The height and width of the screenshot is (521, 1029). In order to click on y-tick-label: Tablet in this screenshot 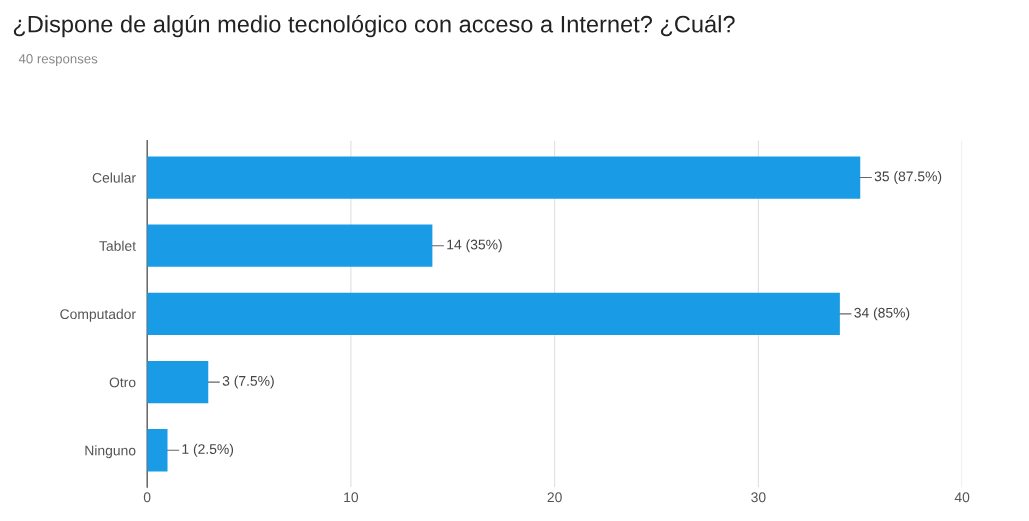, I will do `click(117, 245)`.